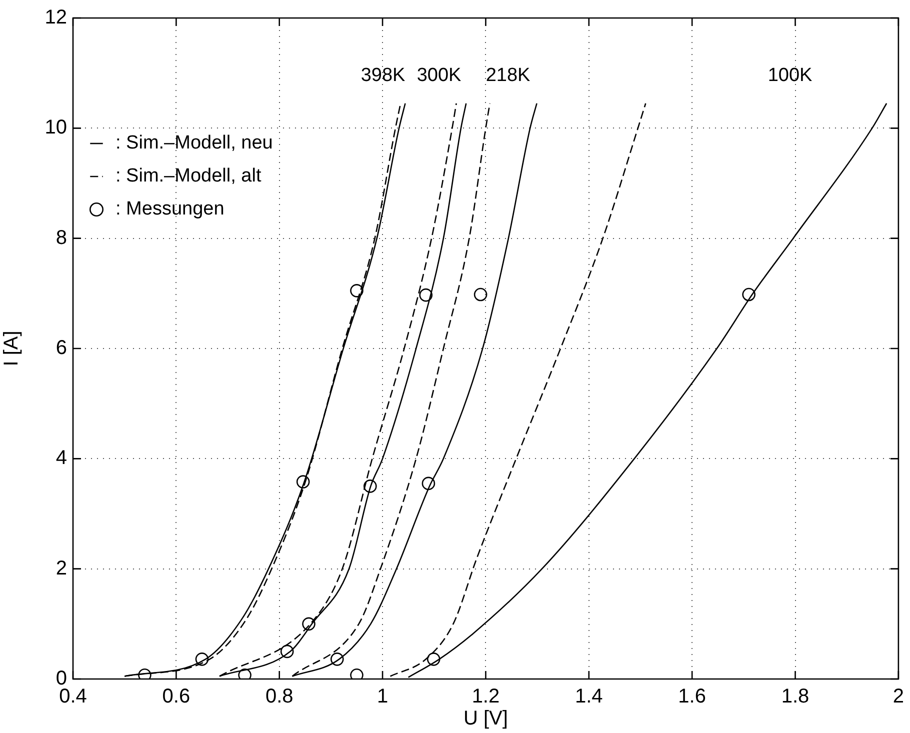 Image resolution: width=910 pixels, height=733 pixels. What do you see at coordinates (189, 176) in the screenshot?
I see `legend-label: : Sim.–Modell, alt` at bounding box center [189, 176].